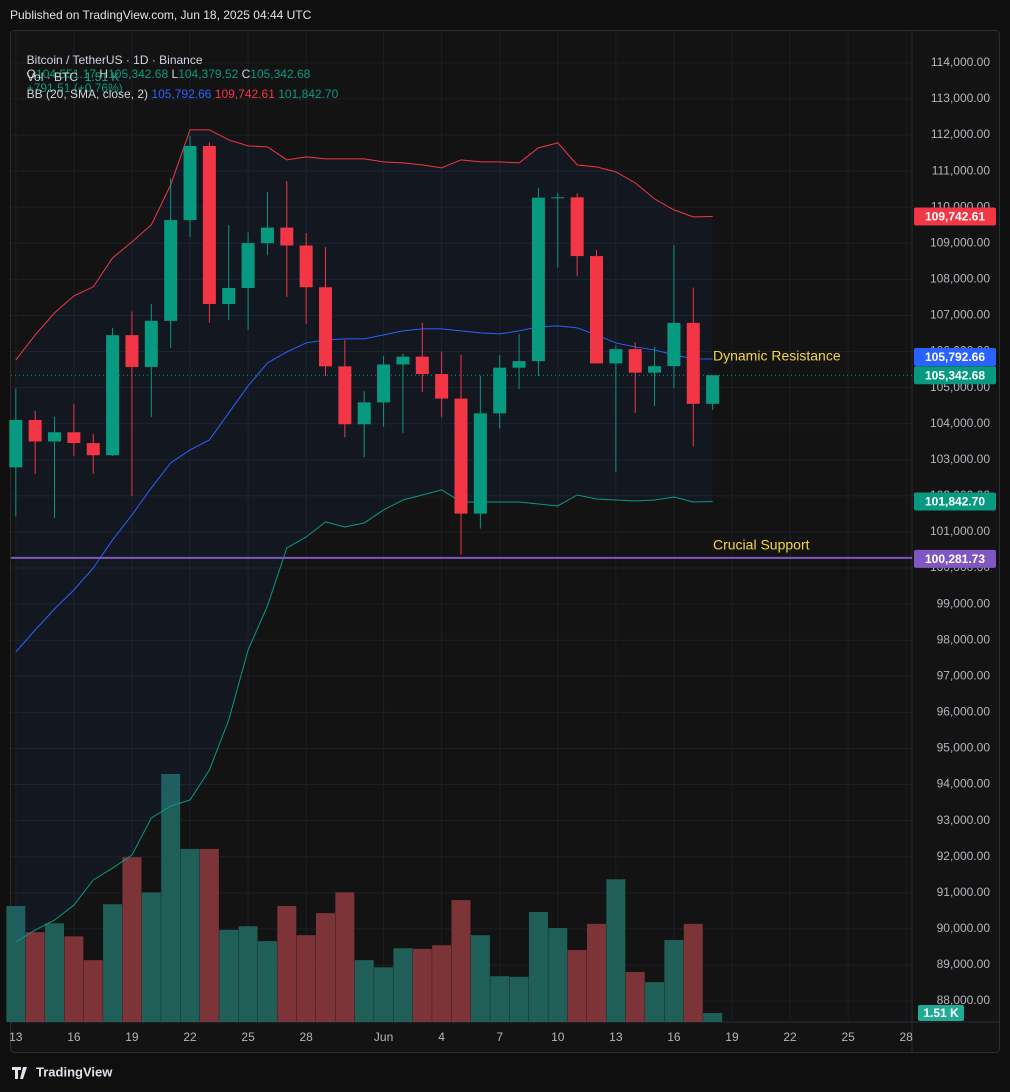 This screenshot has width=1010, height=1092. Describe the element at coordinates (306, 1037) in the screenshot. I see `x-tick-label: 28` at that location.